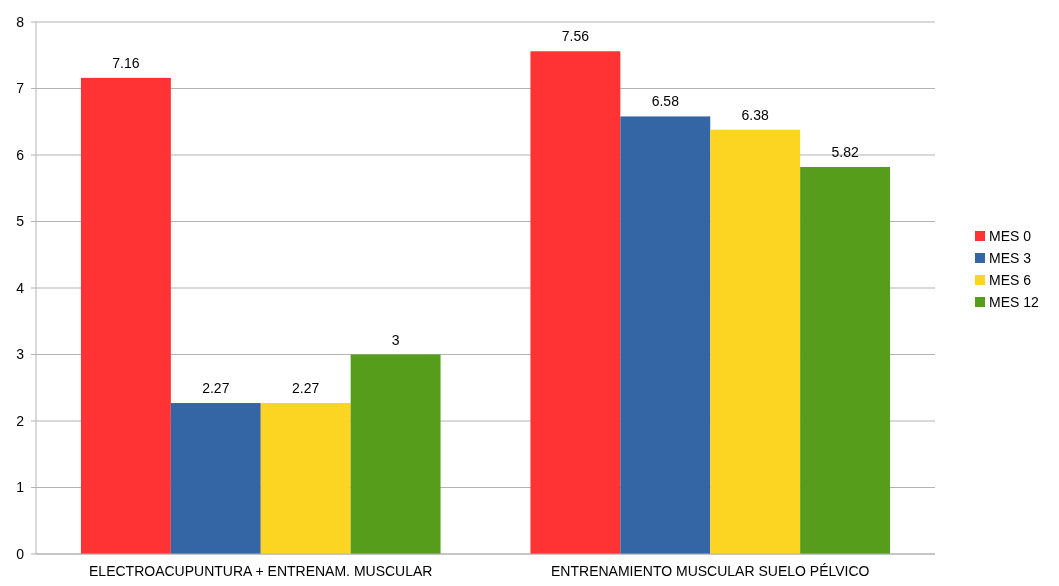 Image resolution: width=1059 pixels, height=586 pixels. What do you see at coordinates (20, 287) in the screenshot?
I see `y-tick-label: 4` at bounding box center [20, 287].